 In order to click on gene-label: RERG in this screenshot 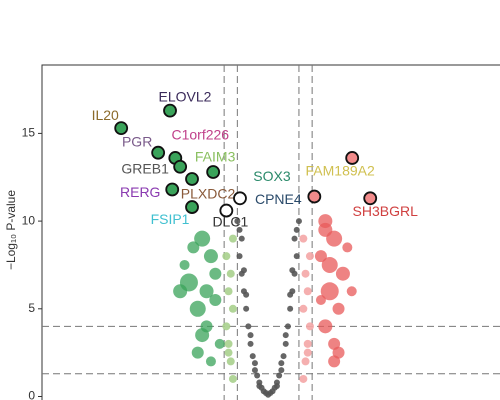, I will do `click(140, 192)`.